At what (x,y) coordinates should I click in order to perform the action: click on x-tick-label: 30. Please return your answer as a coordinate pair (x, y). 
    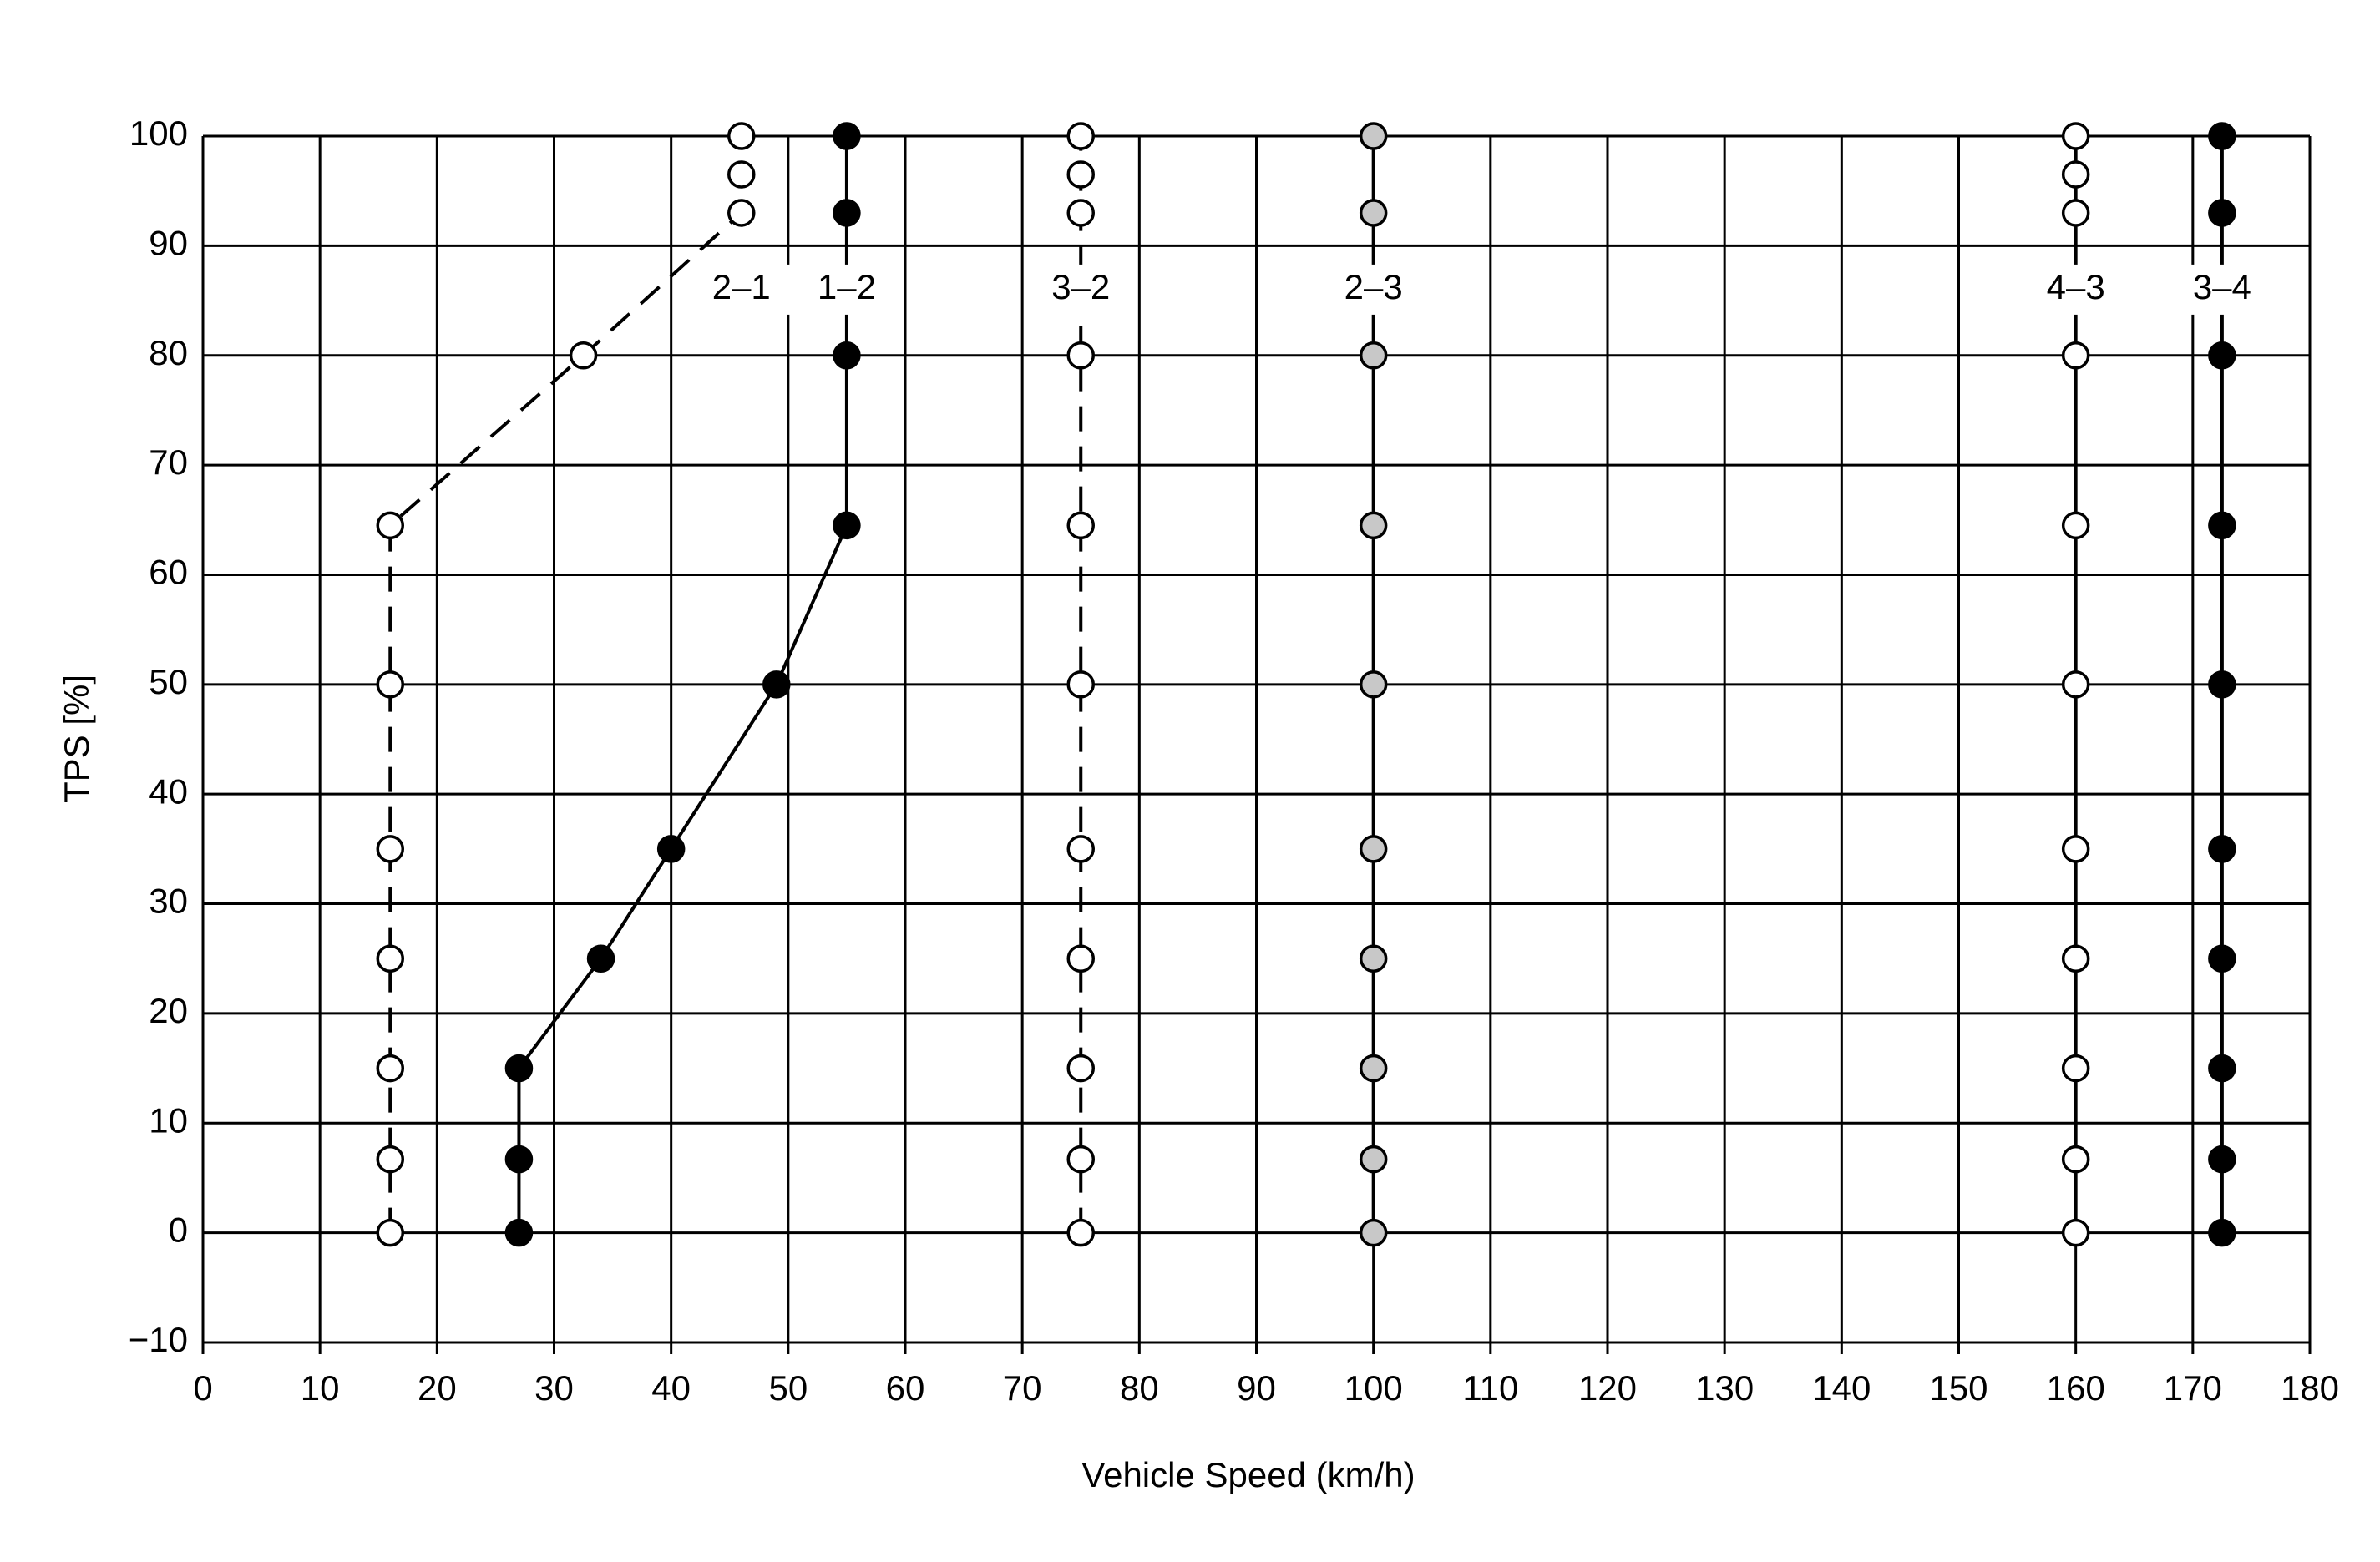
    Looking at the image, I should click on (554, 1388).